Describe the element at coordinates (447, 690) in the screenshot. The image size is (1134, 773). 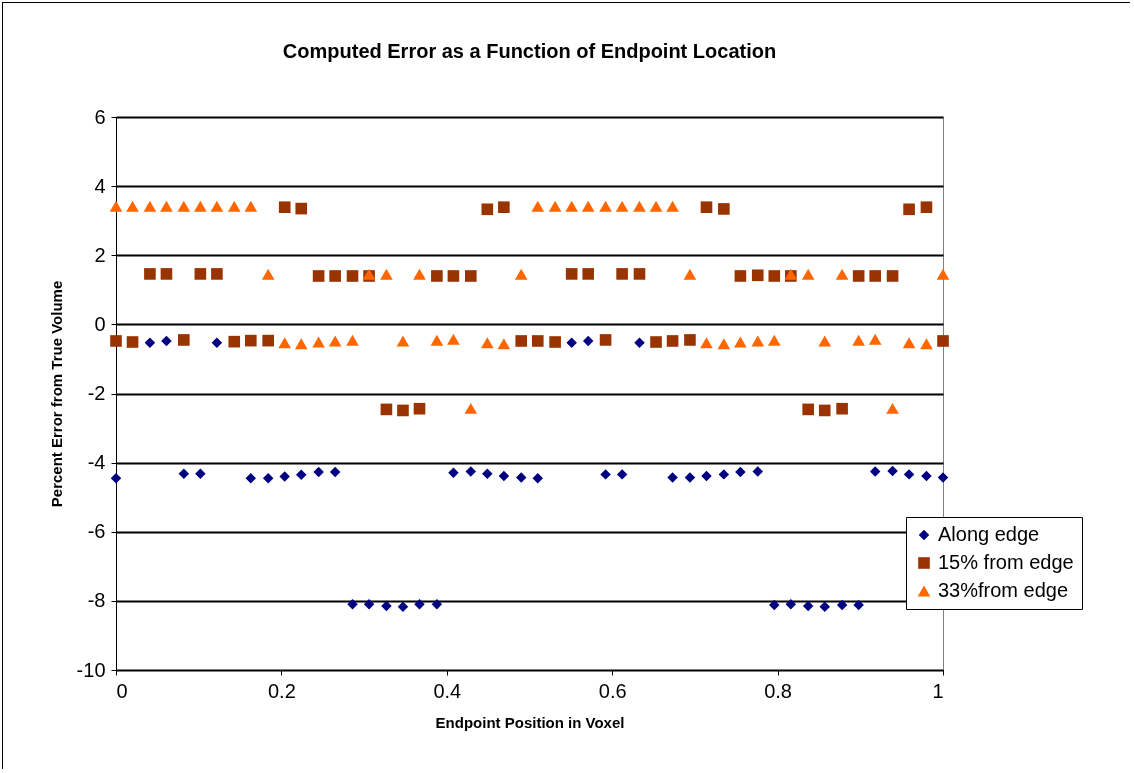
I see `x-tick-label: 0.4` at that location.